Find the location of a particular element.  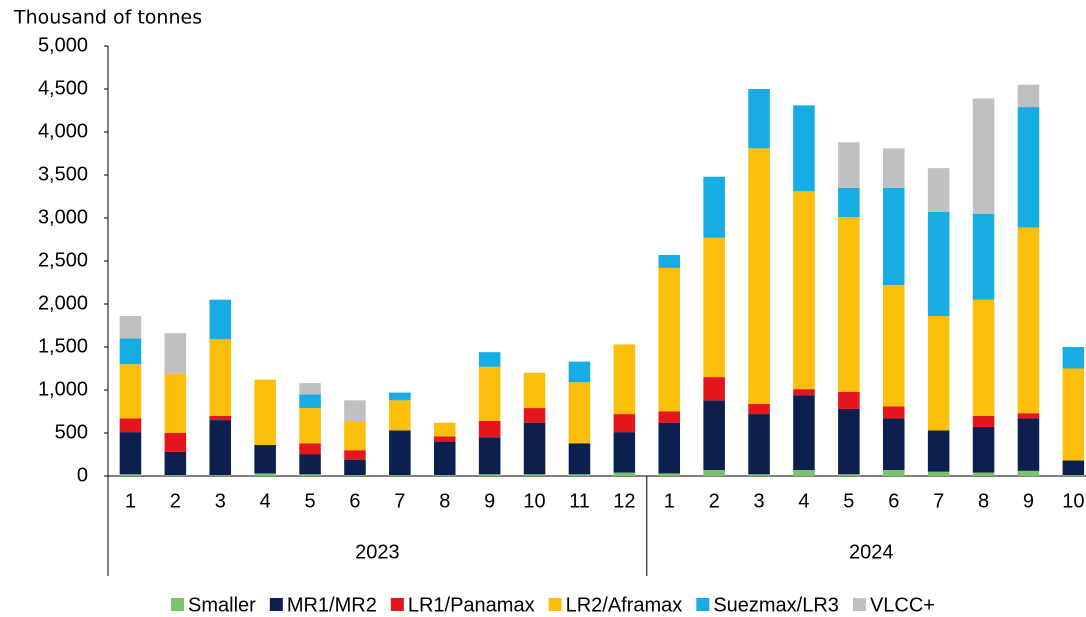

y-tick-label: 0 is located at coordinates (82, 475).